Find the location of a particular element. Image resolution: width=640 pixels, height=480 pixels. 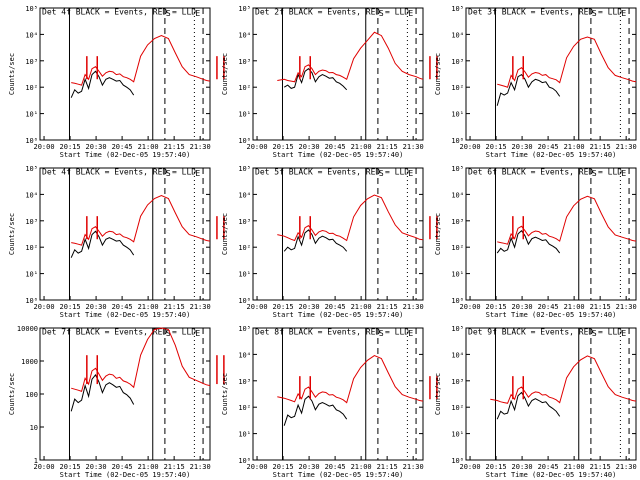

chart-title: Det 8f BLACK = Events, RED = LLD is located at coordinates (332, 332).